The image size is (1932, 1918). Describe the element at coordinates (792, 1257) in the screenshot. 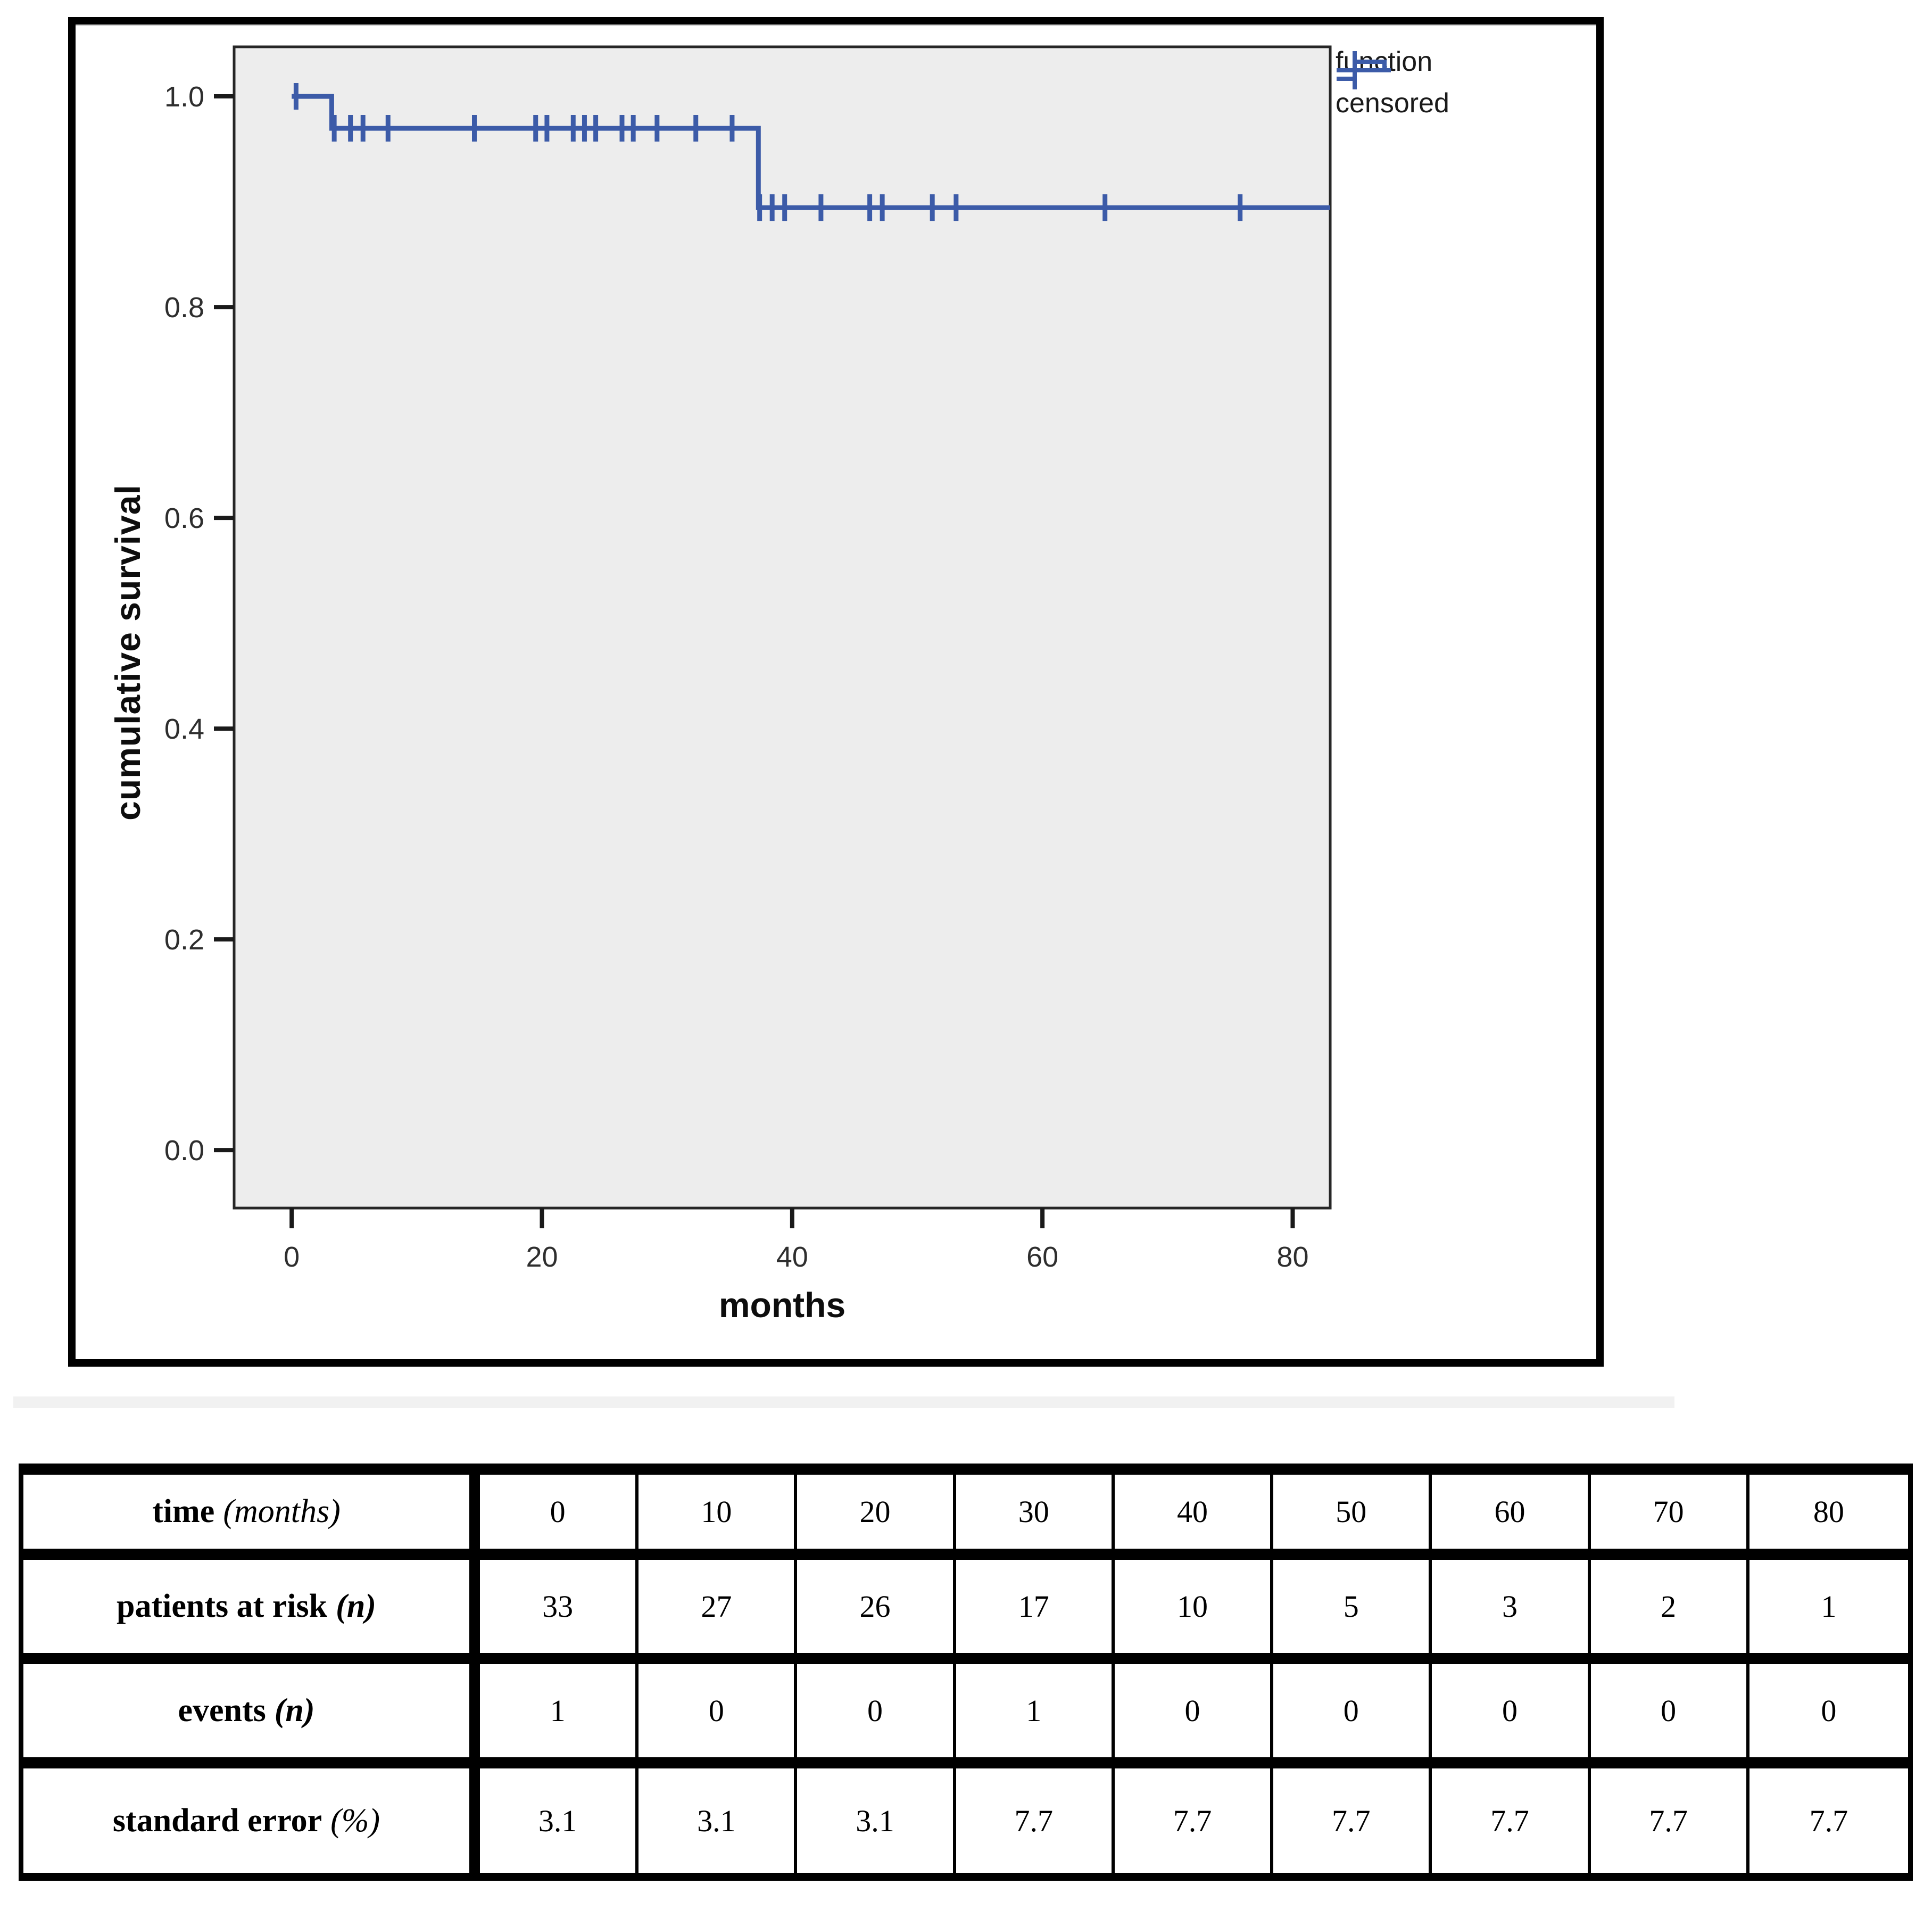

I see `x-tick-label: 40` at that location.